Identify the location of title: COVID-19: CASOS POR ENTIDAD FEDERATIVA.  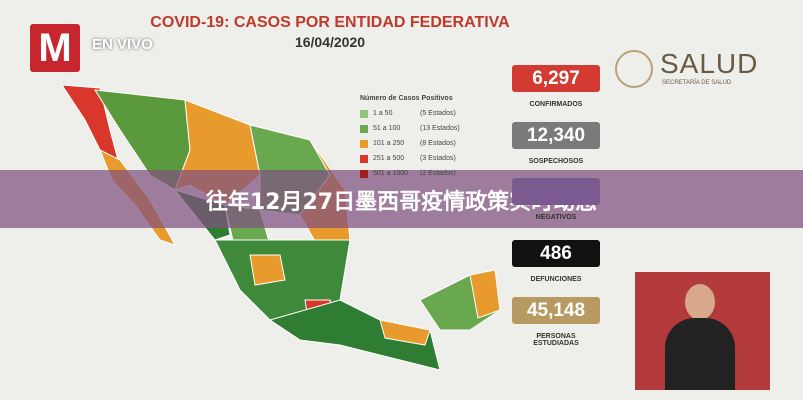
(330, 22).